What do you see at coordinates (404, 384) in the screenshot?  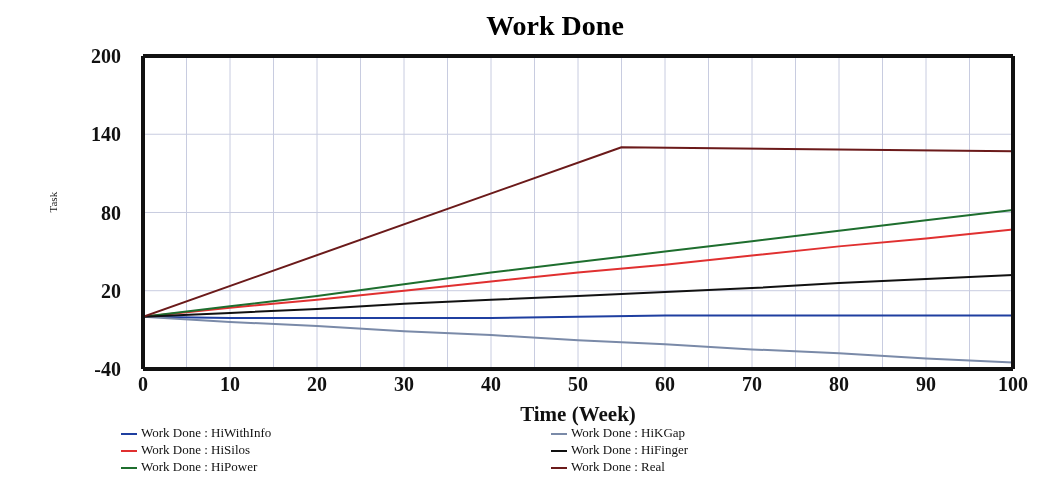 I see `x-tick-label: 30` at bounding box center [404, 384].